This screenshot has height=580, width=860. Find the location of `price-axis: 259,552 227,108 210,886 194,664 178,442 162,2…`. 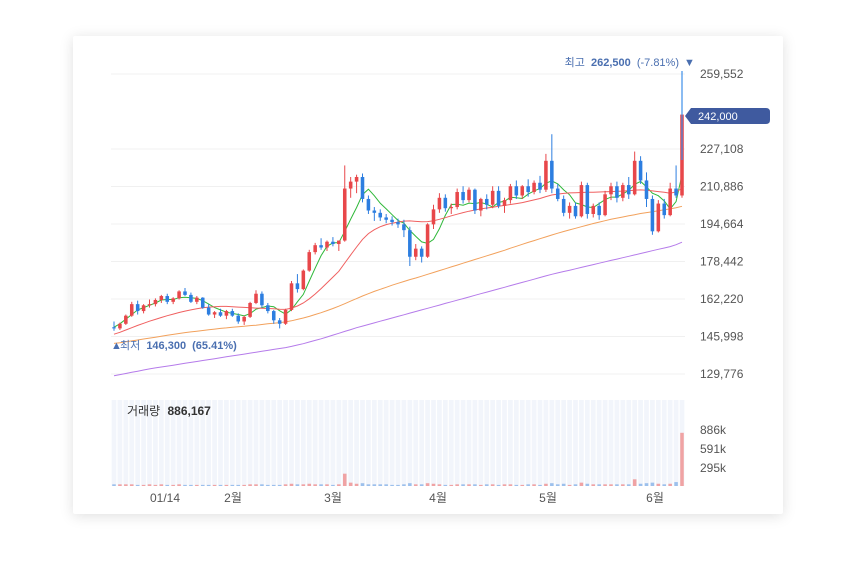

price-axis: 259,552 227,108 210,886 194,664 178,442 162,2… is located at coordinates (722, 271).